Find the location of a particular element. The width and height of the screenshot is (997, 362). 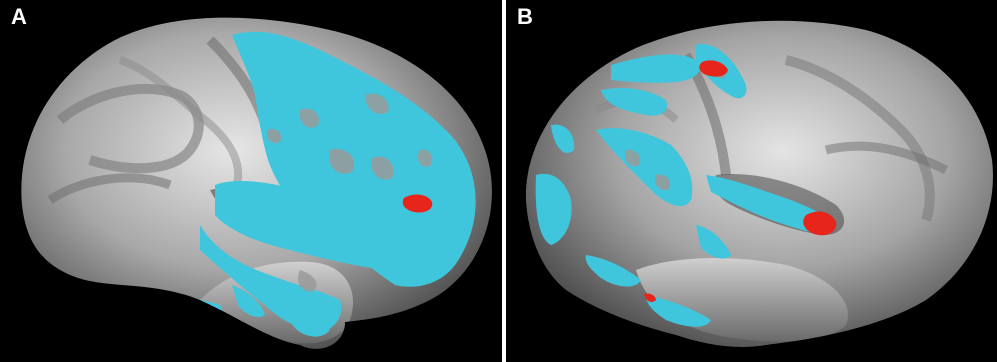

panel-label-b: B is located at coordinates (525, 16).